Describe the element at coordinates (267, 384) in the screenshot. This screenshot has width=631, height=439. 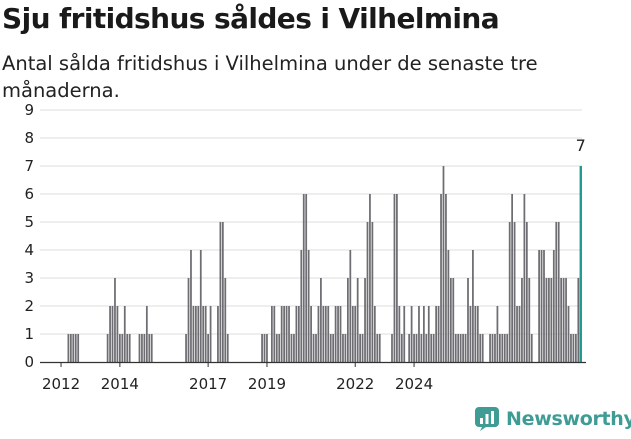
I see `x-tick-label: 2019` at that location.